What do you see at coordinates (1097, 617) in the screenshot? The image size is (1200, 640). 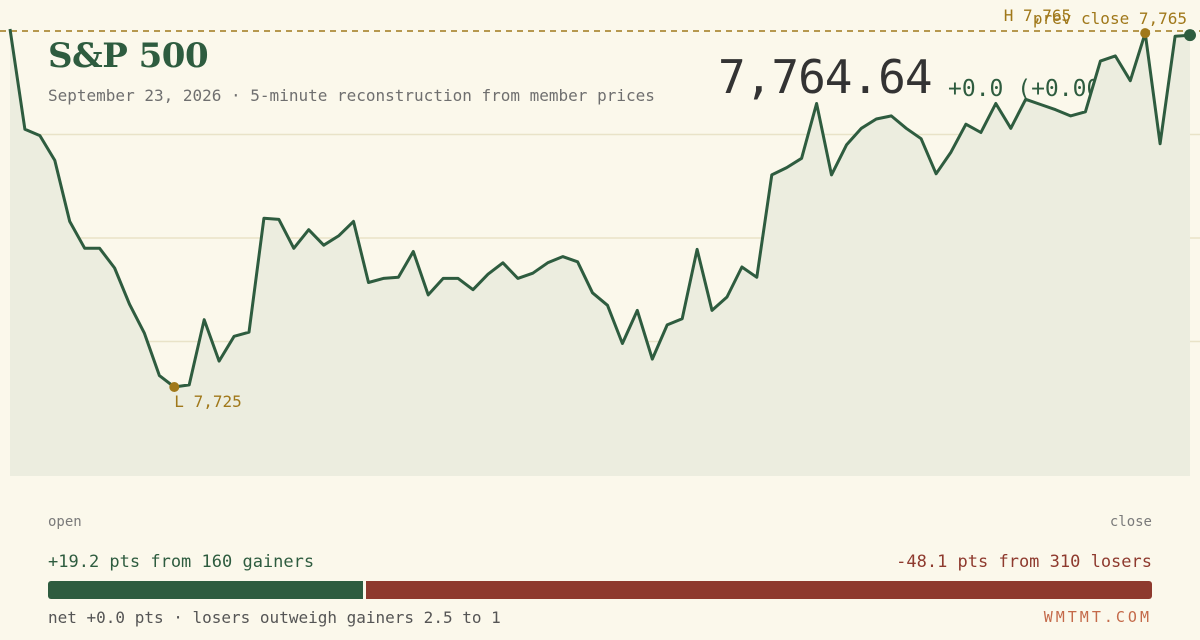 I see `brand-logo-text: WMTMT.COM` at bounding box center [1097, 617].